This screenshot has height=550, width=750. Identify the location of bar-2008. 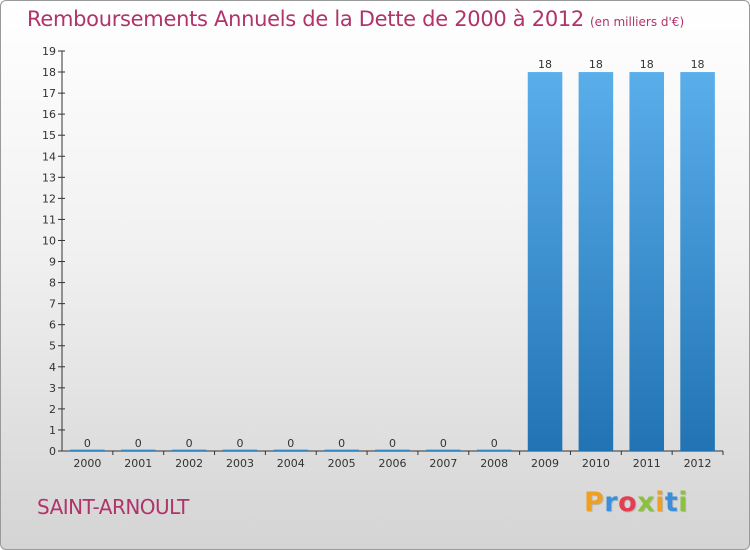
(494, 450).